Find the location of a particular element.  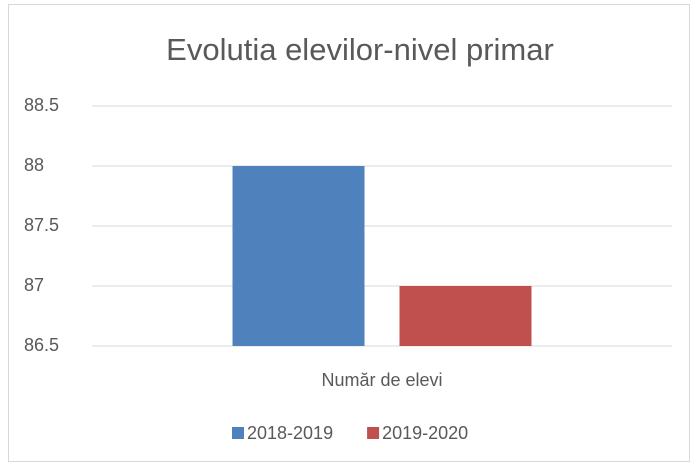

y-tick-label: 88 is located at coordinates (34, 165).